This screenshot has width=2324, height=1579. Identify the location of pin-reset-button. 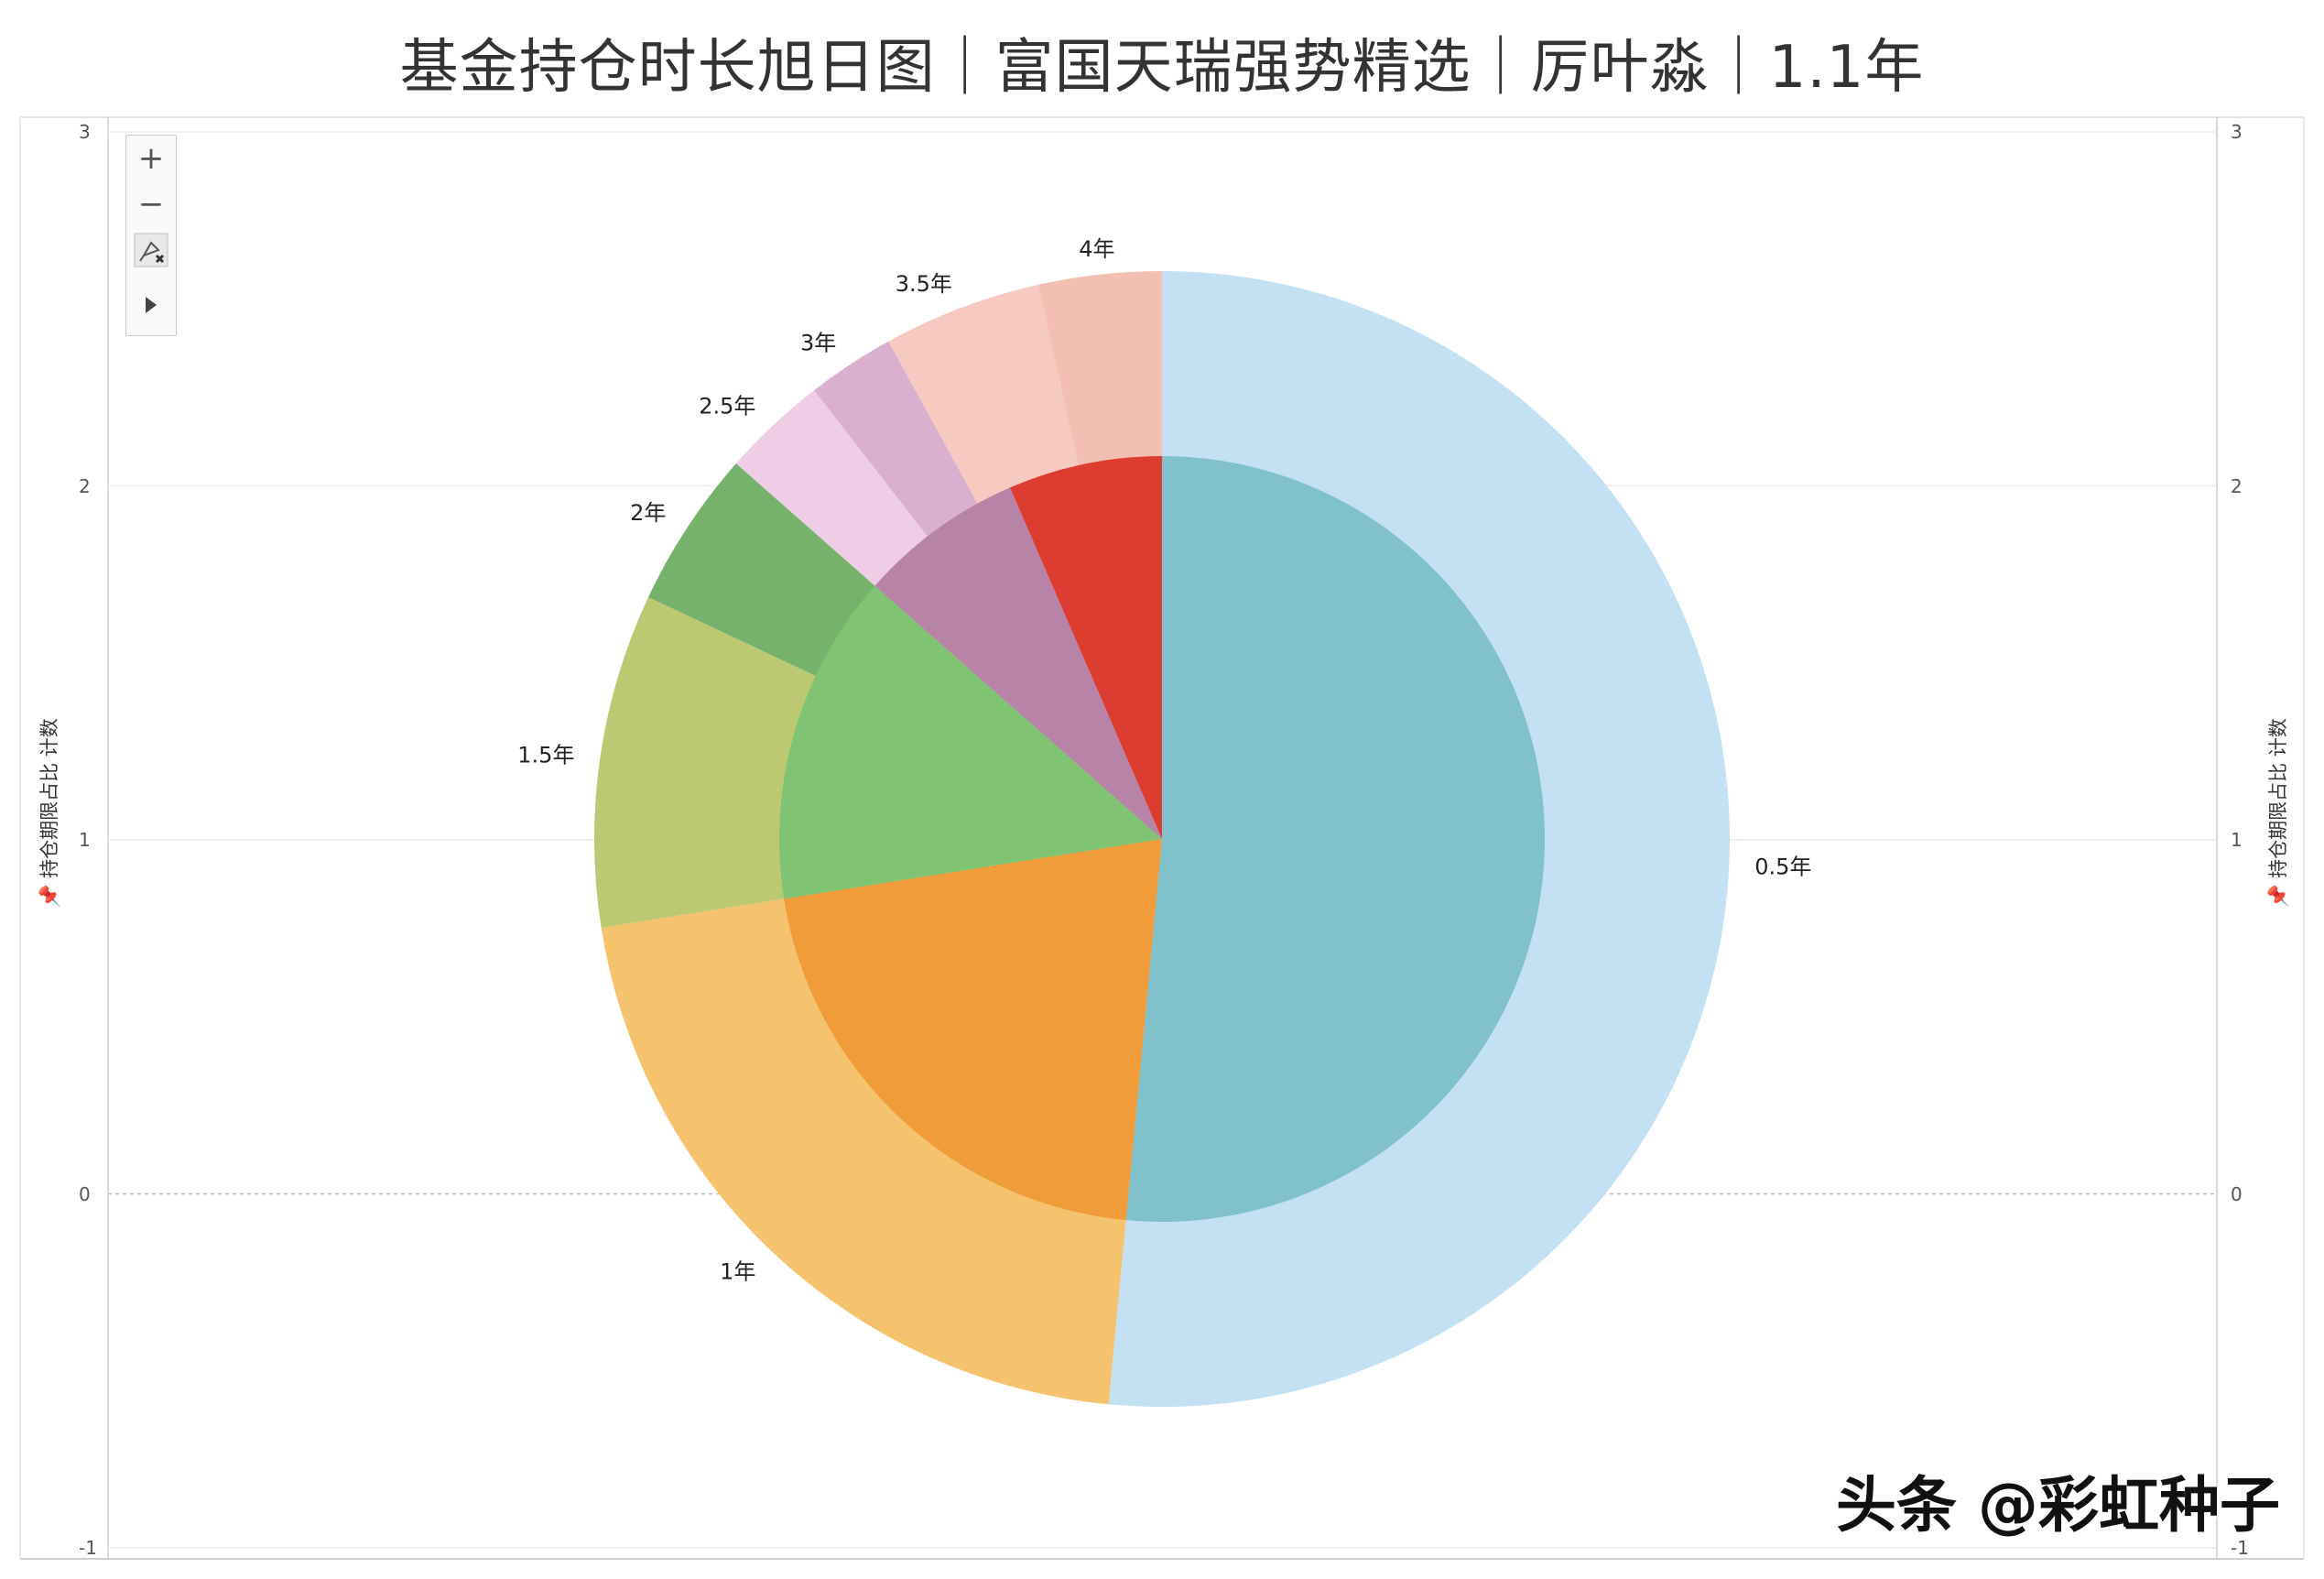
(151, 250).